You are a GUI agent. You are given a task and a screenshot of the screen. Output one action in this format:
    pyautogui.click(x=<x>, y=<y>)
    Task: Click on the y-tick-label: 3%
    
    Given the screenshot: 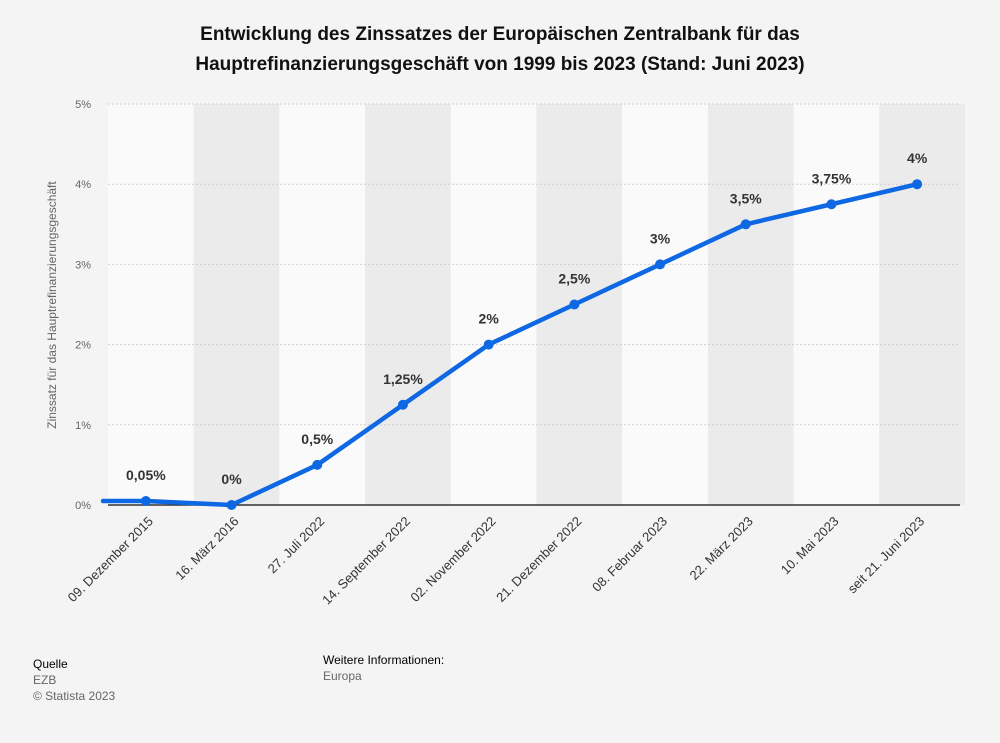 What is the action you would take?
    pyautogui.click(x=83, y=265)
    